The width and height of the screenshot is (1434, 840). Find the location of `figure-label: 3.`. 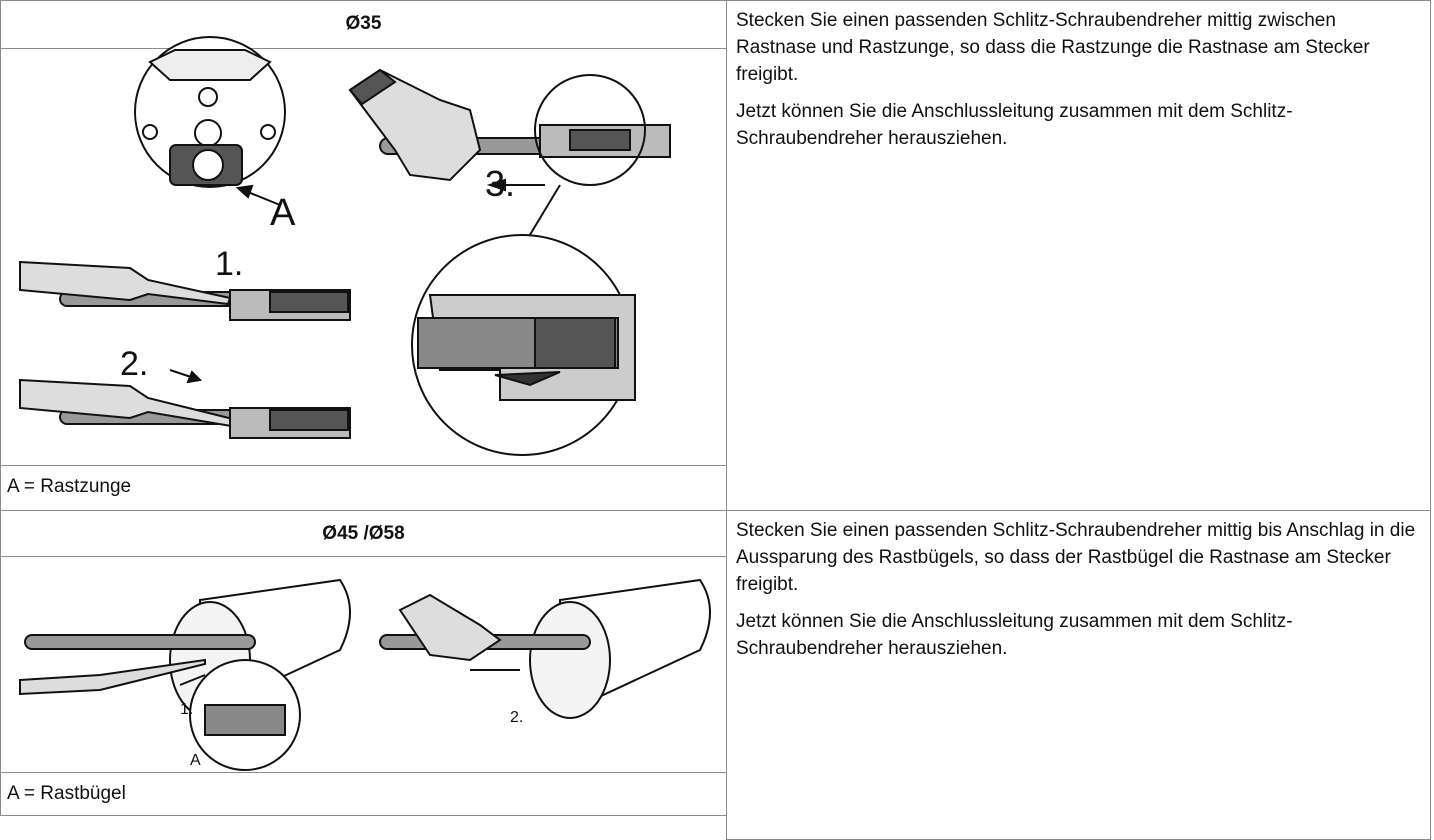

figure-label: 3. is located at coordinates (500, 183).